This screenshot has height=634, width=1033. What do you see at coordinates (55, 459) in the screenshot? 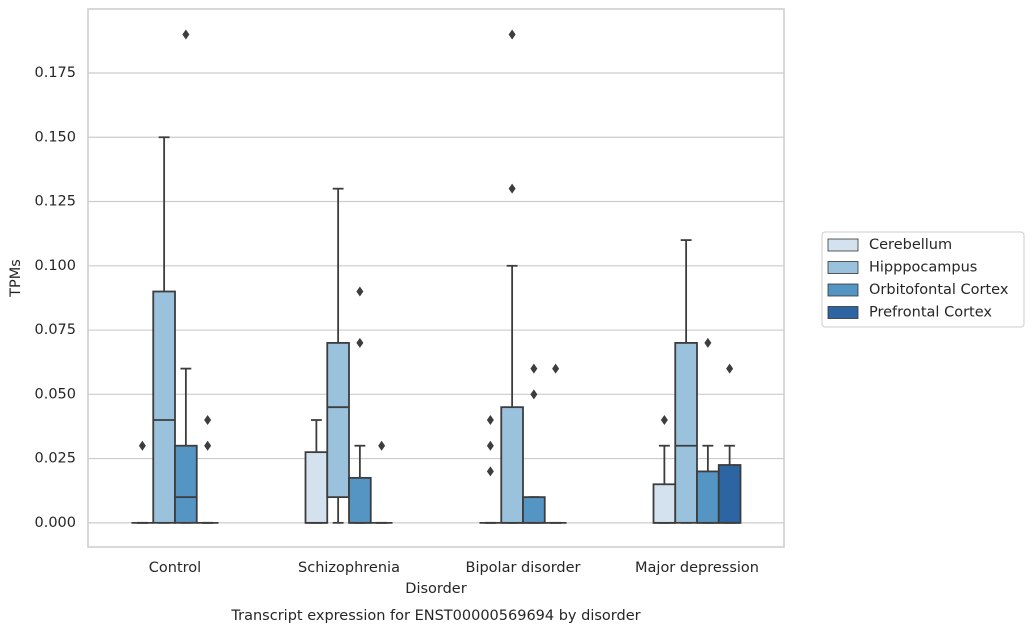
I see `y-tick-label: 0.025` at bounding box center [55, 459].